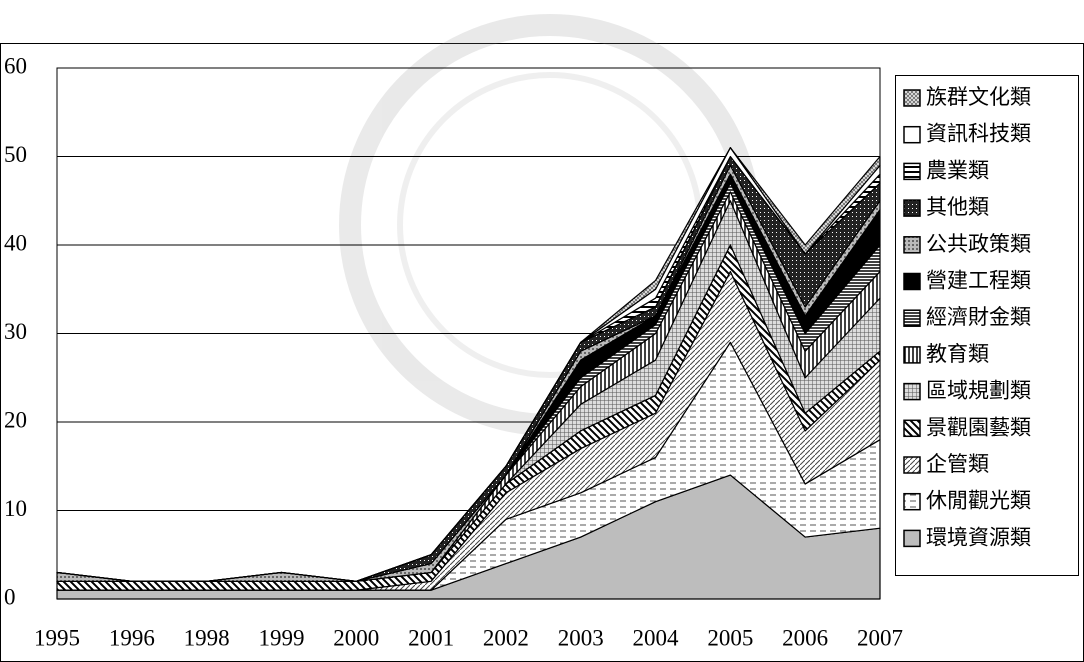 The height and width of the screenshot is (662, 1084). Describe the element at coordinates (957, 207) in the screenshot. I see `legend-label: 其他類` at that location.